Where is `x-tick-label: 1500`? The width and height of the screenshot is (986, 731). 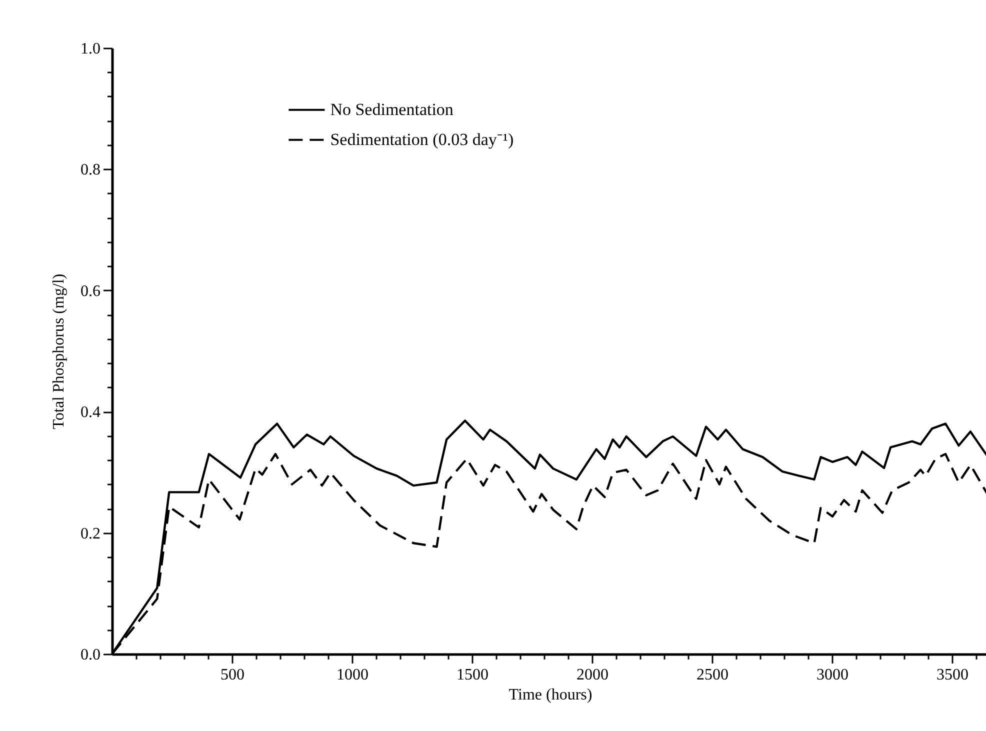
x-tick-label: 1500 is located at coordinates (472, 675).